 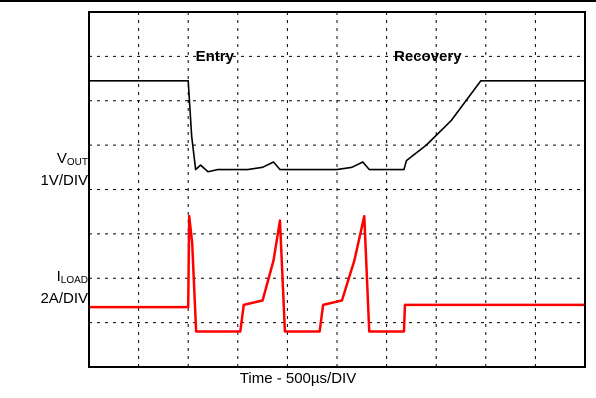 I want to click on annotations: Entry Recovery, so click(x=329, y=56).